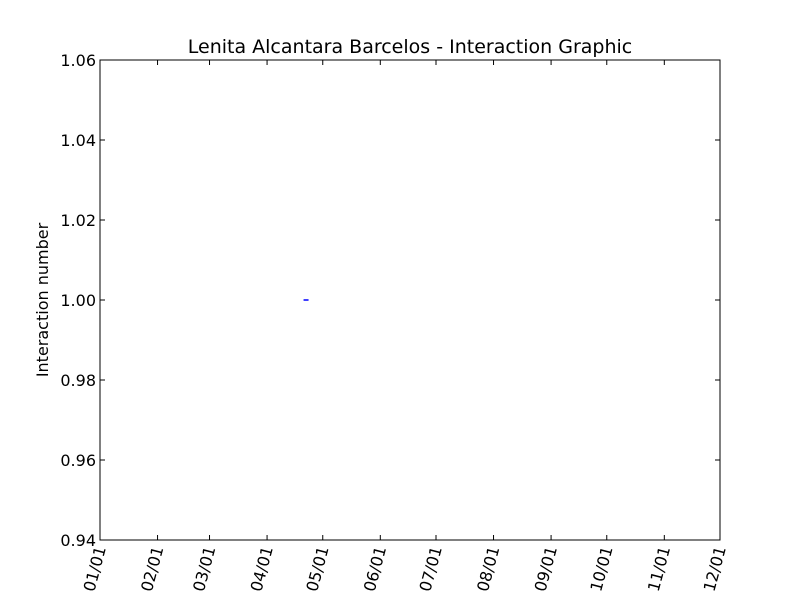 The image size is (800, 600). I want to click on y-tick-label: 1.00, so click(78, 300).